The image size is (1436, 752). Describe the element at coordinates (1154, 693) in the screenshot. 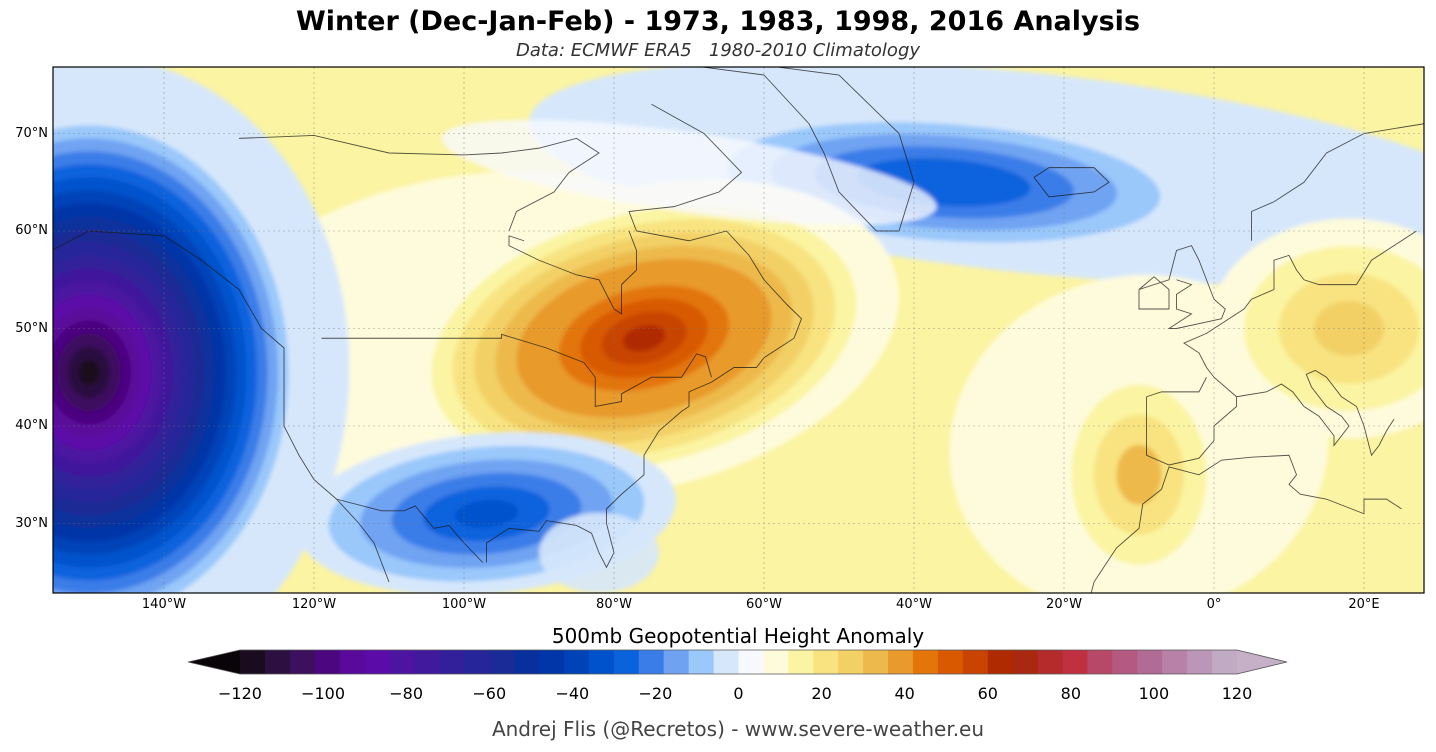

I see `colorbar-tick-label: 100` at that location.